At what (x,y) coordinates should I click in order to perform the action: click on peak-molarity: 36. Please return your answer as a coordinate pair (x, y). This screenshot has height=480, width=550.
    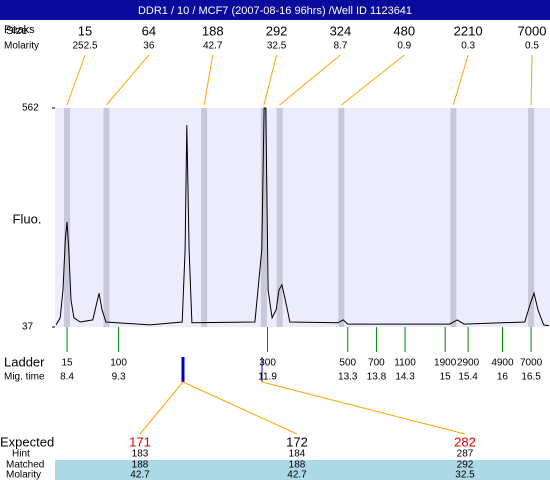
    Looking at the image, I should click on (149, 46).